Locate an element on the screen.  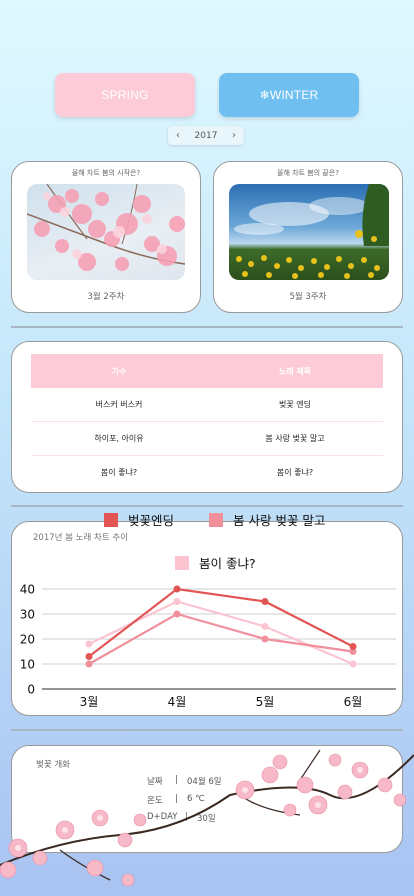
legend-item: 봄 사랑 벚꽃 말고 is located at coordinates (267, 519).